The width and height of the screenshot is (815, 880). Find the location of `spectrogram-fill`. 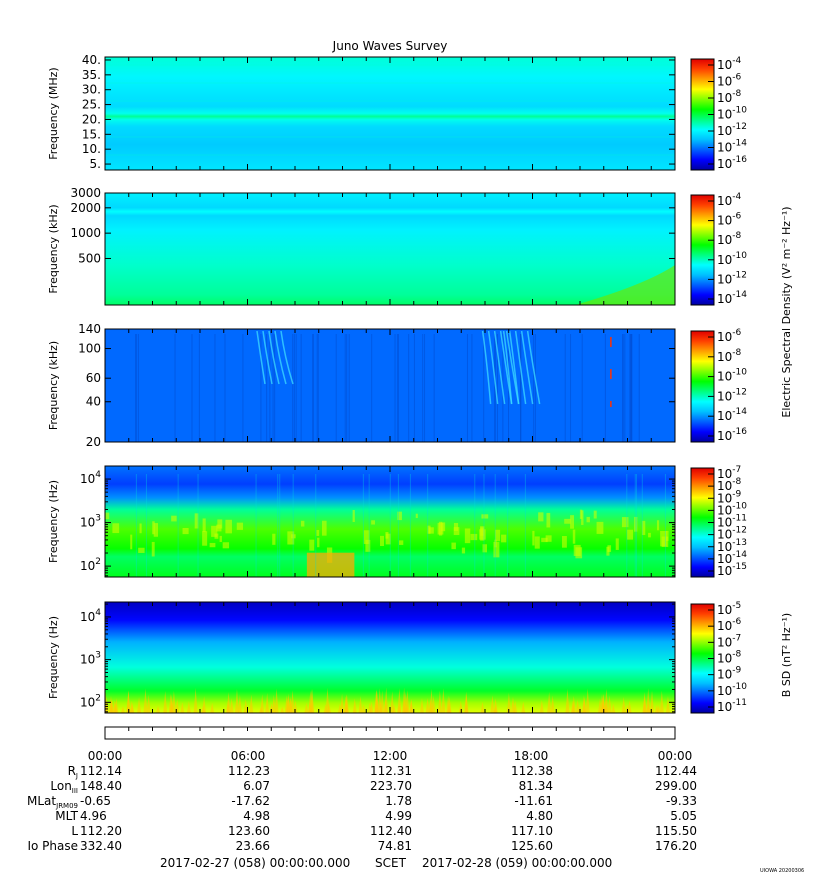

spectrogram-fill is located at coordinates (390, 521).